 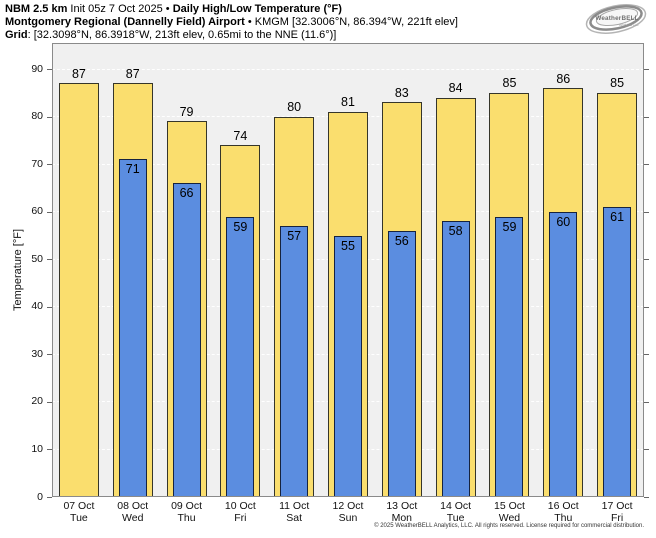 What do you see at coordinates (120, 9) in the screenshot?
I see `init-time: Init 05z 7 Oct 2025 •` at bounding box center [120, 9].